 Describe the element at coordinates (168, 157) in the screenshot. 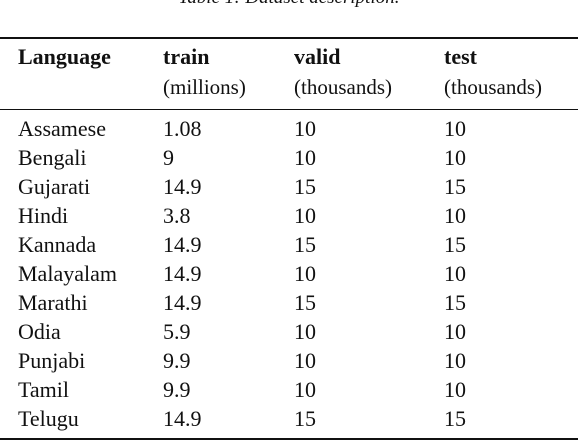

I see `cell-train: 9` at that location.